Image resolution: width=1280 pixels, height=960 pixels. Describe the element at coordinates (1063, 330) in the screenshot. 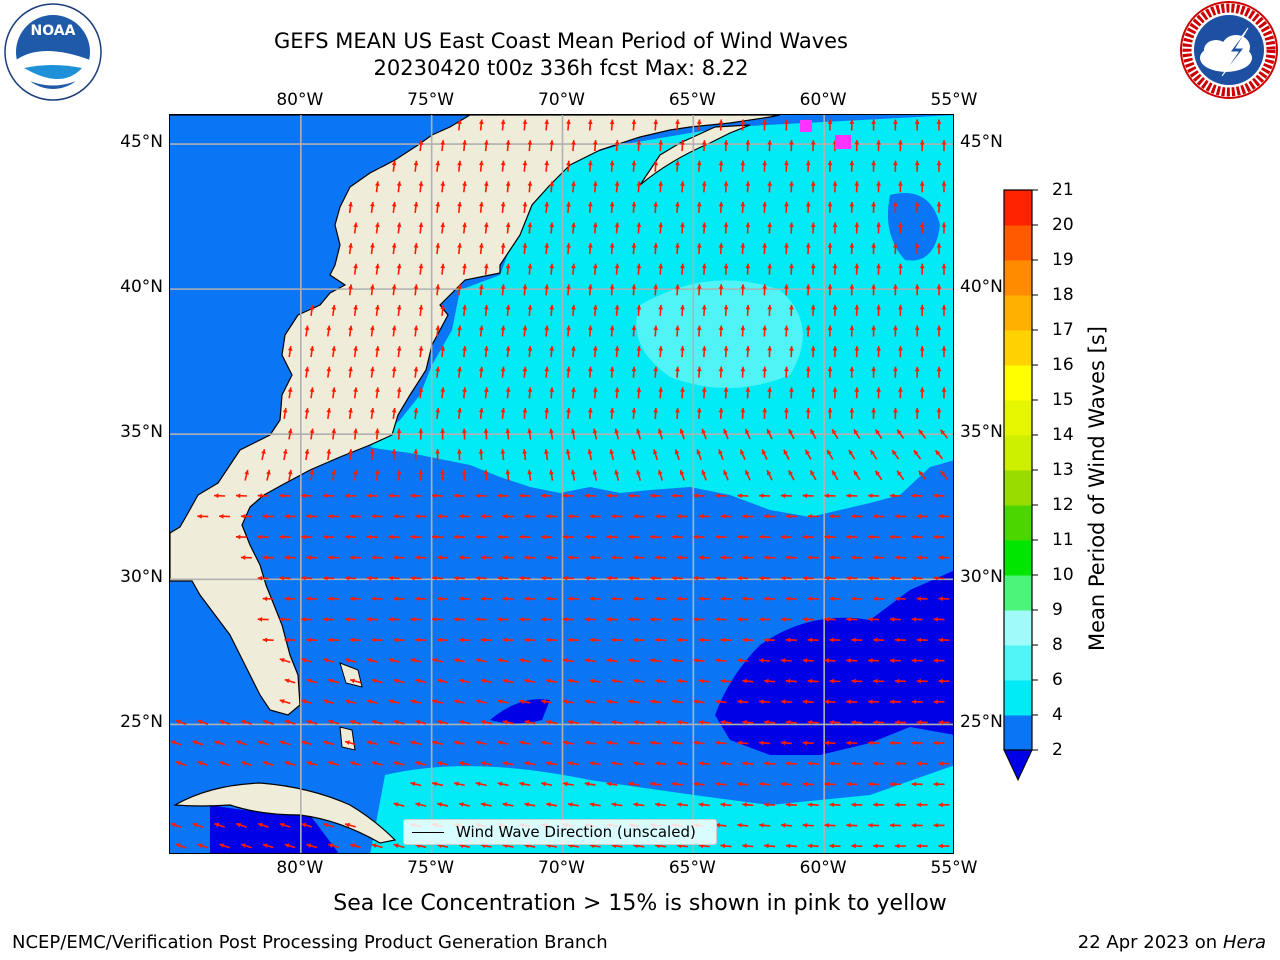

I see `colorbar-tick-label: 17` at that location.